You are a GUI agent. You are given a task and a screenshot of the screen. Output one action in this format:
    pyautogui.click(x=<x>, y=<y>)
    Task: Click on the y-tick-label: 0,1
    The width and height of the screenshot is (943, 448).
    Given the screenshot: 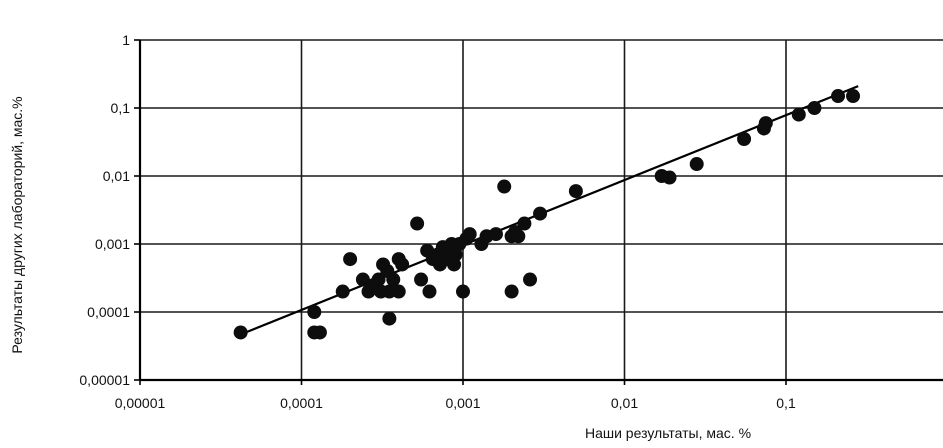 What is the action you would take?
    pyautogui.click(x=121, y=108)
    